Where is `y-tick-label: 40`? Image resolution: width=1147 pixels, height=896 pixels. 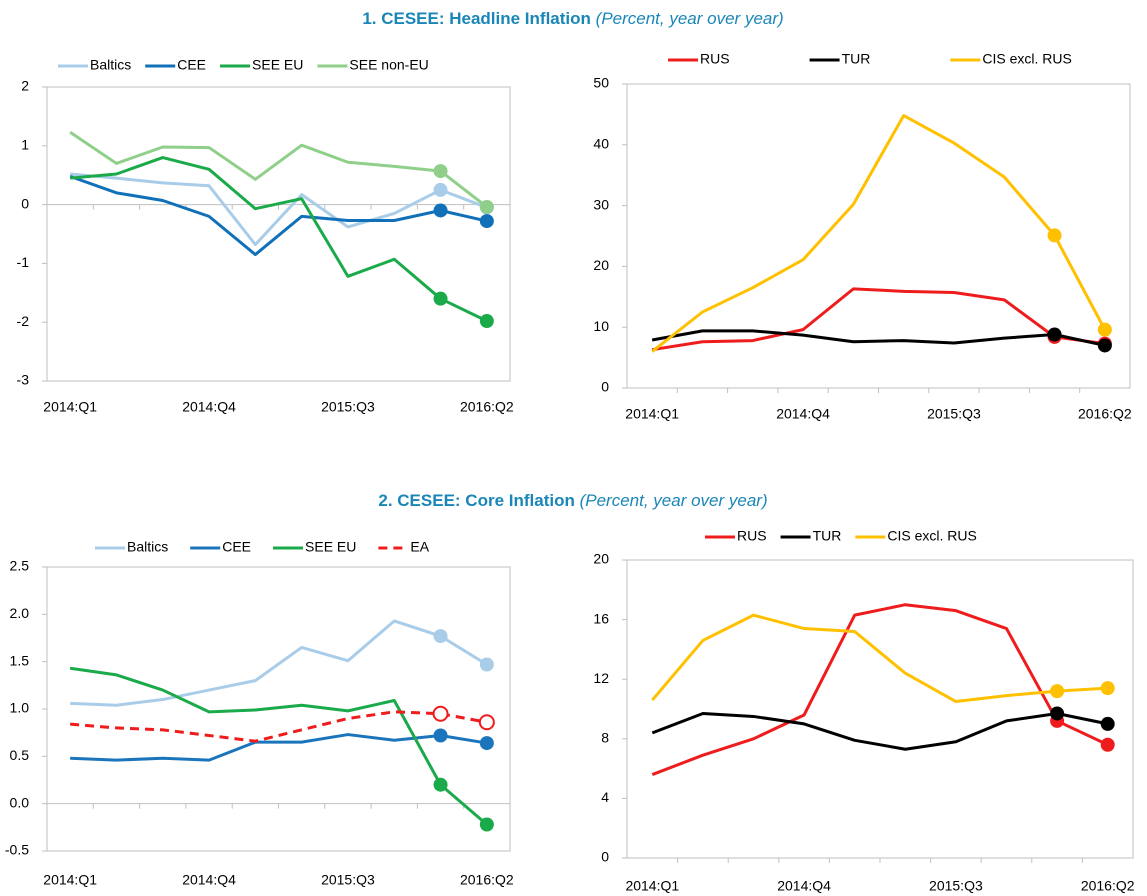
y-tick-label: 40 is located at coordinates (601, 144).